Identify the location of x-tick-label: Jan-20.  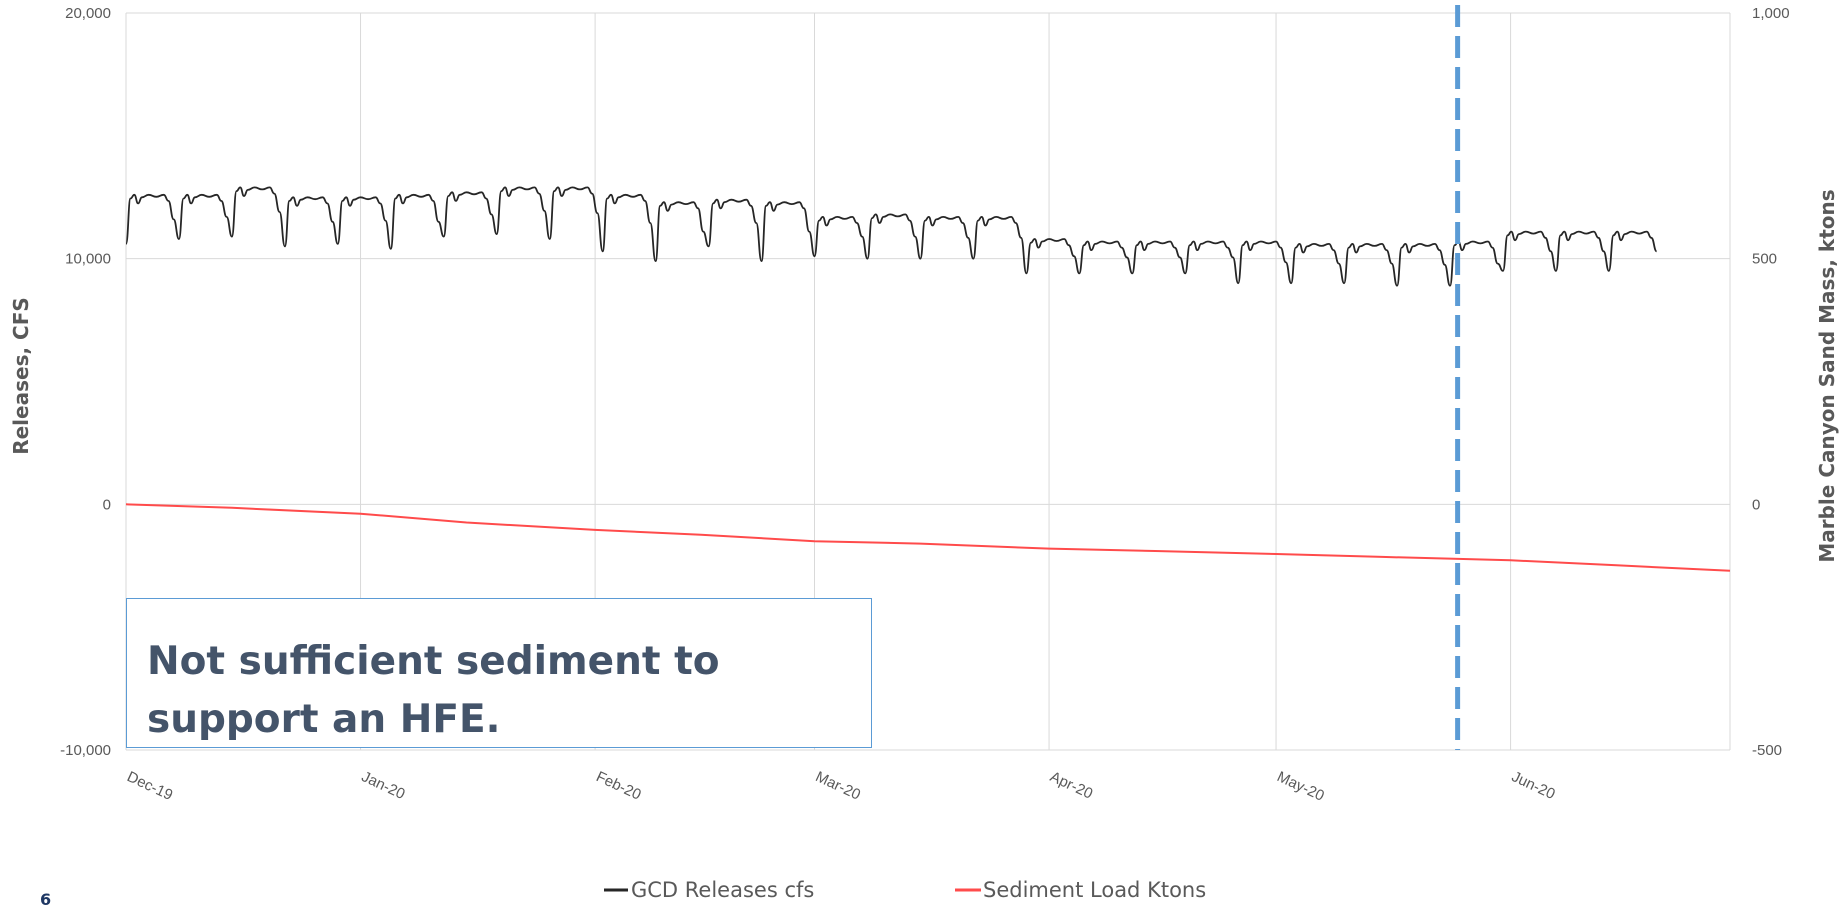
(383, 785).